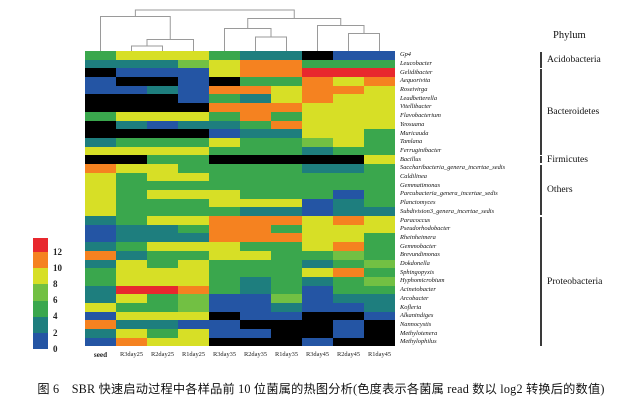 Image resolution: width=642 pixels, height=401 pixels. Describe the element at coordinates (453, 168) in the screenshot. I see `row-label-genus: Saccharibacteria_genera_incertae_sedis` at that location.